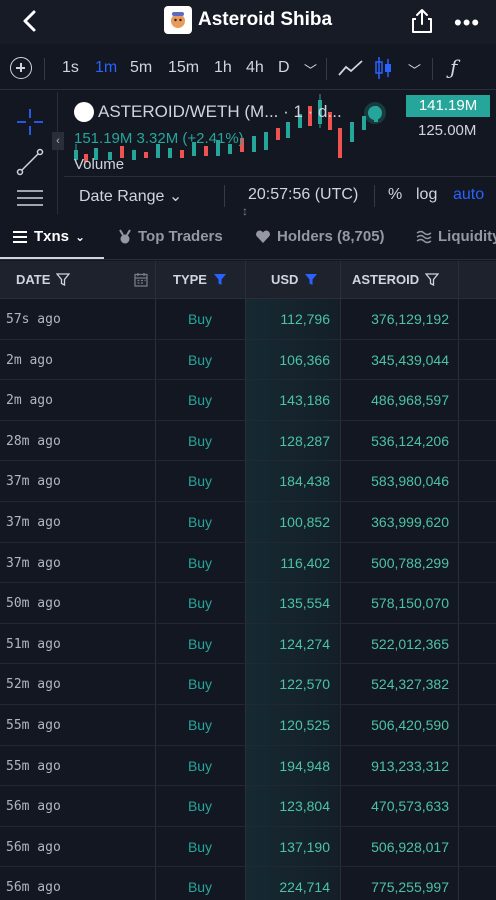 The image size is (496, 900). Describe the element at coordinates (422, 21) in the screenshot. I see `share-icon` at that location.